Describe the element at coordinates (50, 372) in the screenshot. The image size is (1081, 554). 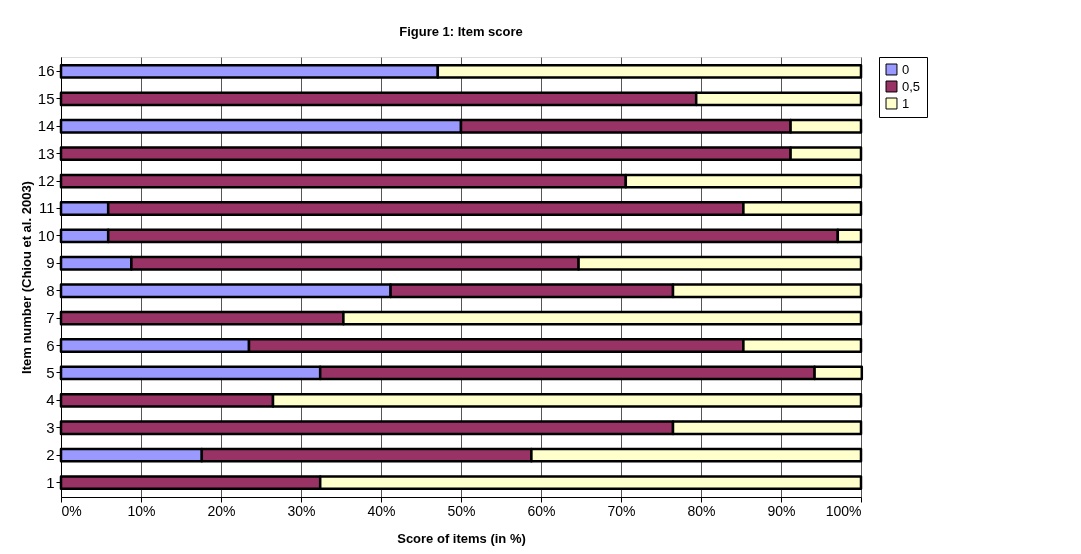
I see `y-tick-label: 5` at that location.